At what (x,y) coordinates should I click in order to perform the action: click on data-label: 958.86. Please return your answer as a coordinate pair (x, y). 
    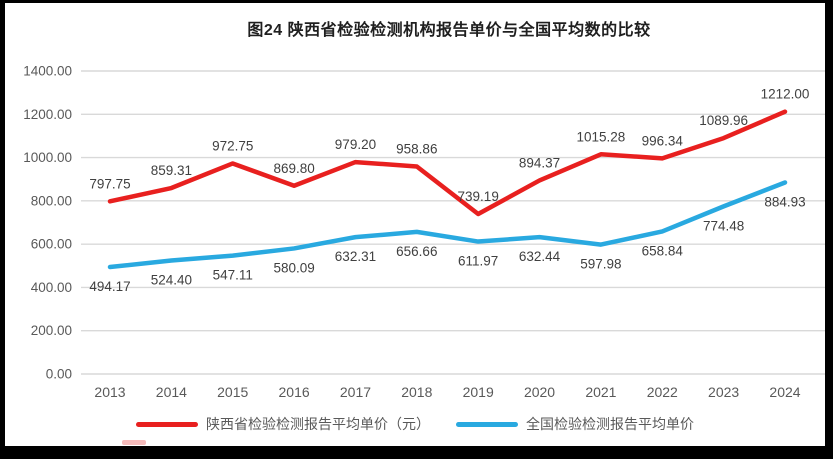
    Looking at the image, I should click on (416, 148).